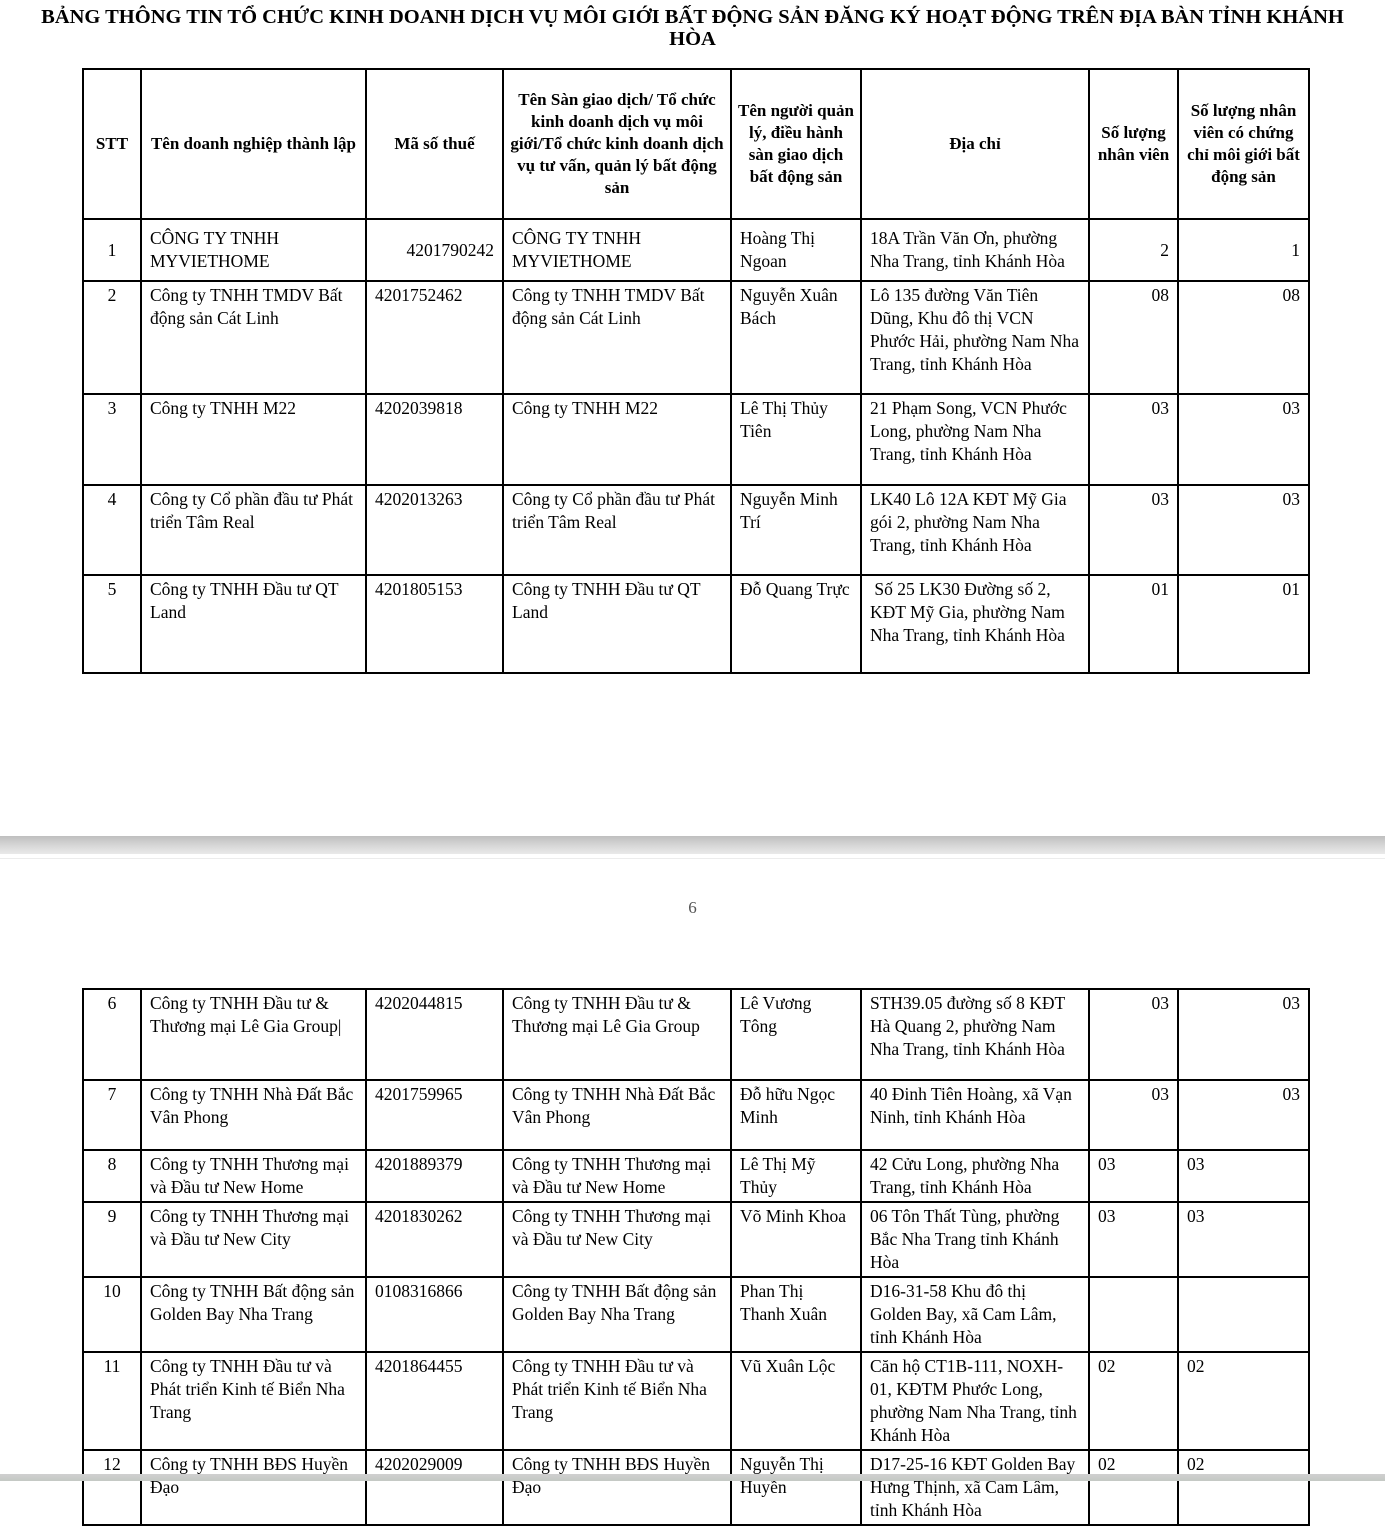 This screenshot has height=1526, width=1385. What do you see at coordinates (434, 250) in the screenshot?
I see `cell-tax: 4201790242` at bounding box center [434, 250].